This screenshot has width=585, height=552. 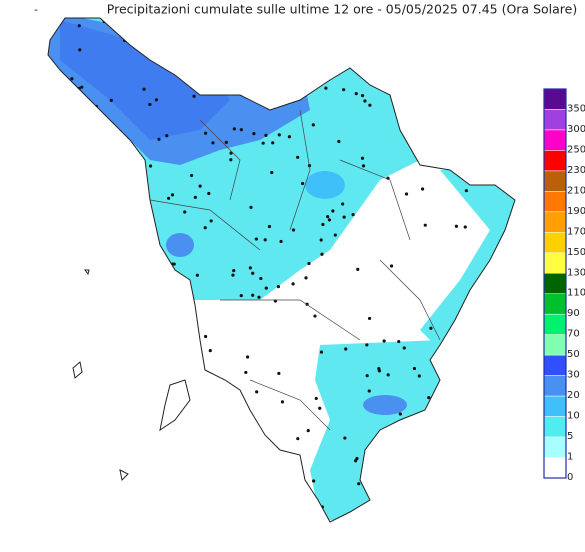 I want to click on islands, so click(x=131, y=375).